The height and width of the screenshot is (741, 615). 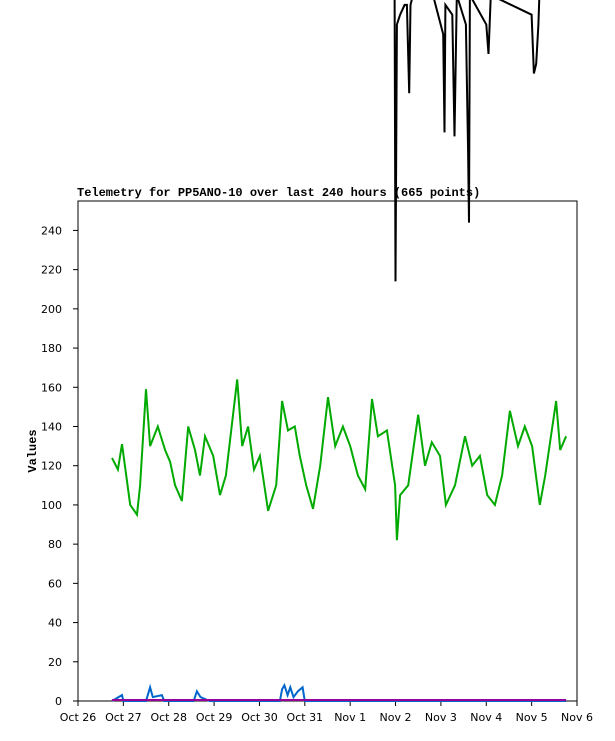 What do you see at coordinates (441, 717) in the screenshot?
I see `x-tick-label: Nov 3` at bounding box center [441, 717].